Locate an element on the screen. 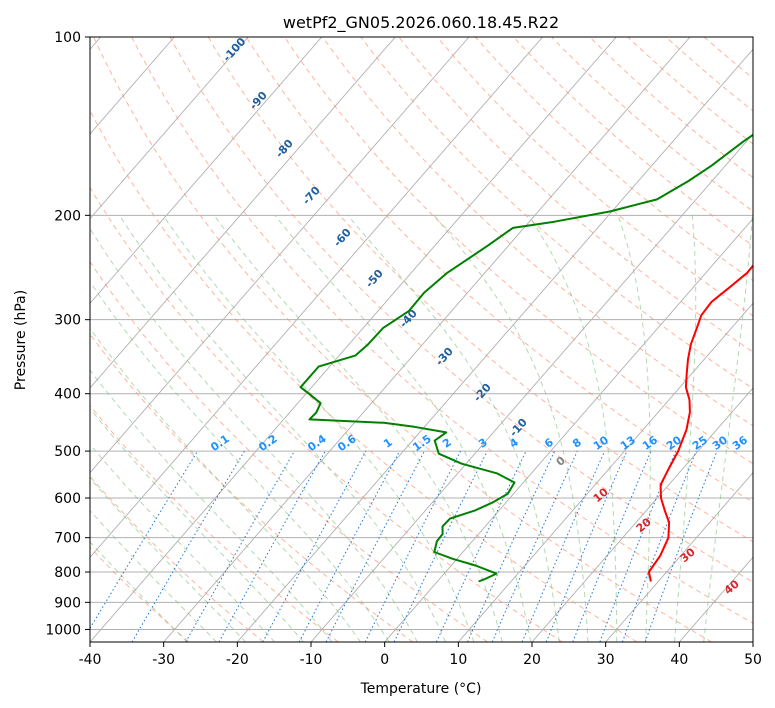  x-tick-label: -10 is located at coordinates (311, 660).